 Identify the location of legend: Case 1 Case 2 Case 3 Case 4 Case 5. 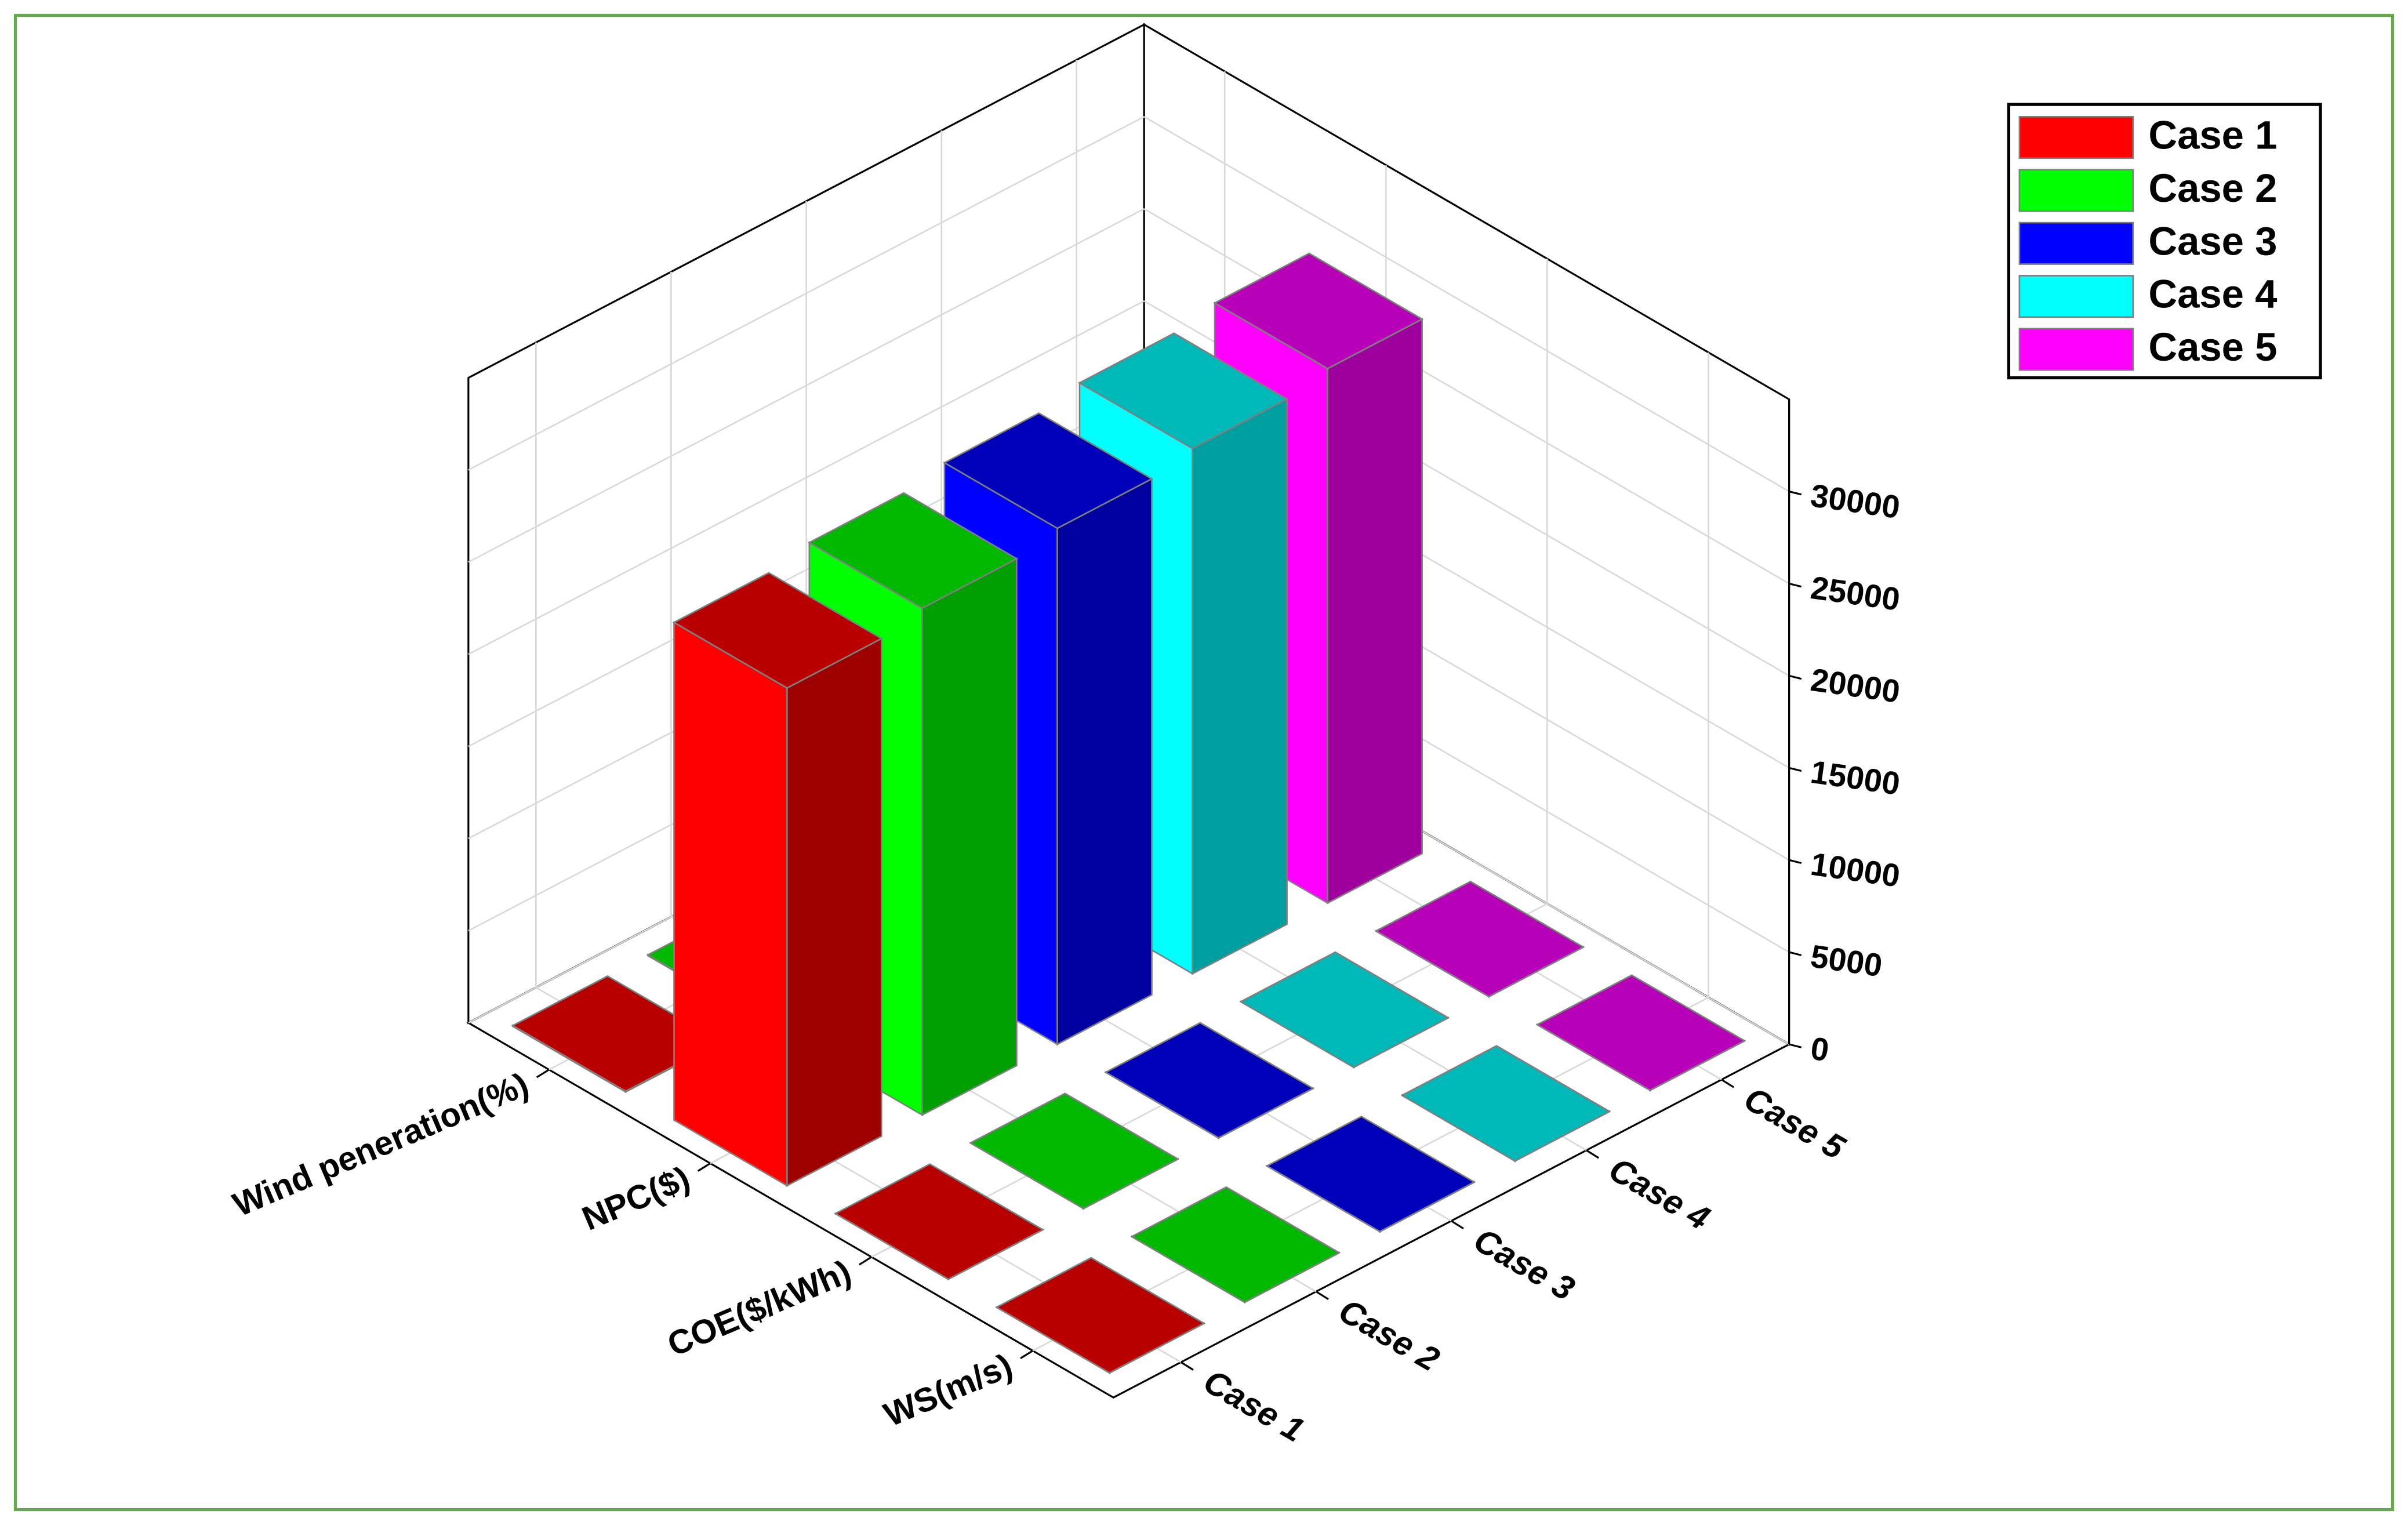
(2164, 241).